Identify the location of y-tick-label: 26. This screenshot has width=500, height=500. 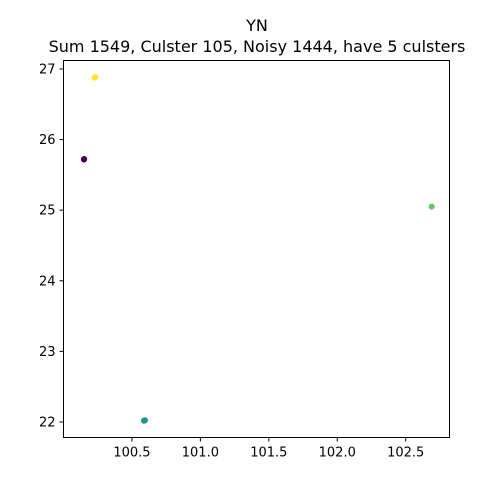
(47, 140).